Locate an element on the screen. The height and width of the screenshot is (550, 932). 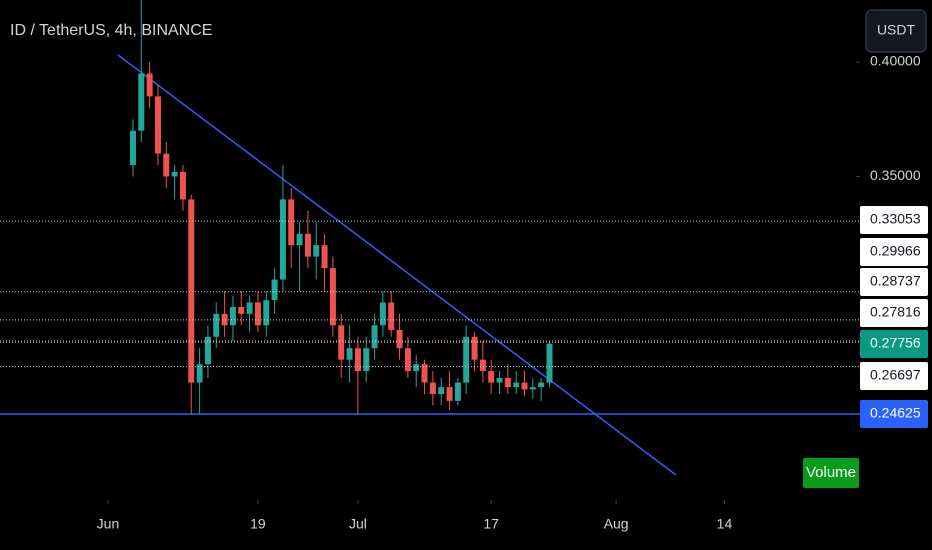
price-label: 0.27756 is located at coordinates (895, 343).